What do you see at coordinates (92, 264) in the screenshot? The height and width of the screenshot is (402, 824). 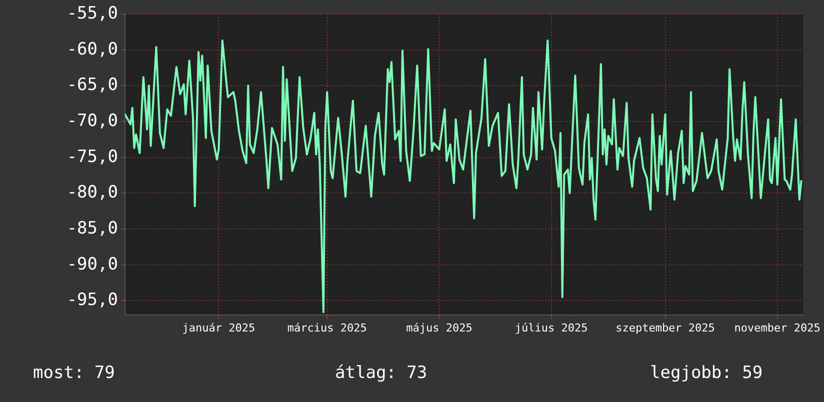 I see `y-tick-label: -90,0` at bounding box center [92, 264].